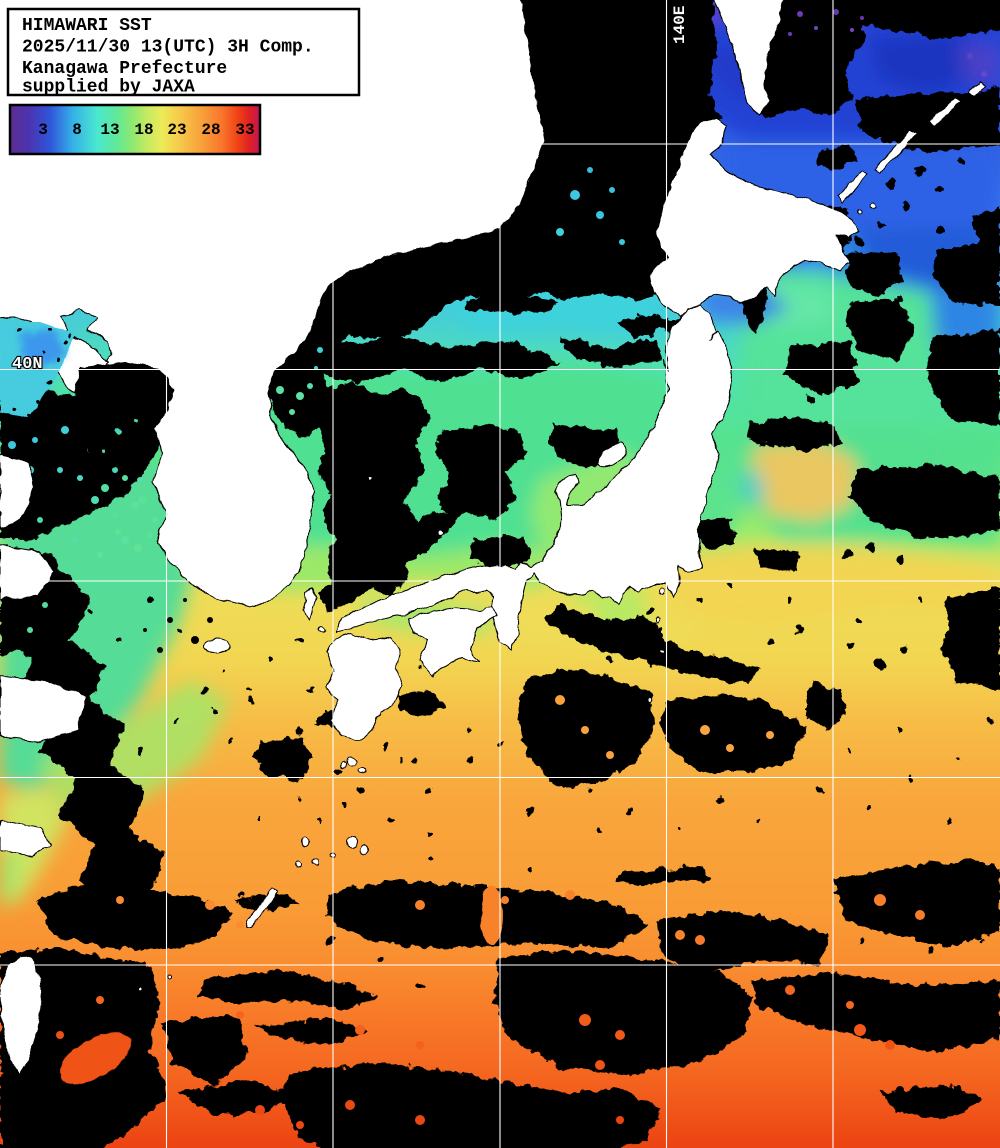 The width and height of the screenshot is (1000, 1148). Describe the element at coordinates (168, 48) in the screenshot. I see `svg-text: 2025/11/30 13(UTC) 3H Comp.` at that location.